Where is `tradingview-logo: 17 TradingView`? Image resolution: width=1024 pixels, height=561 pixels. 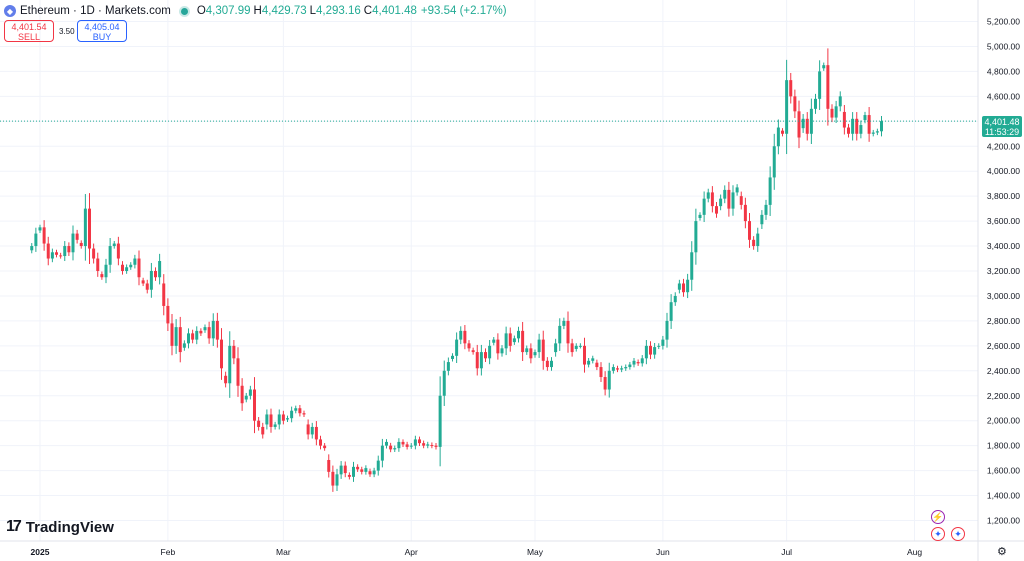
tradingview-logo: 17 TradingView is located at coordinates (60, 527).